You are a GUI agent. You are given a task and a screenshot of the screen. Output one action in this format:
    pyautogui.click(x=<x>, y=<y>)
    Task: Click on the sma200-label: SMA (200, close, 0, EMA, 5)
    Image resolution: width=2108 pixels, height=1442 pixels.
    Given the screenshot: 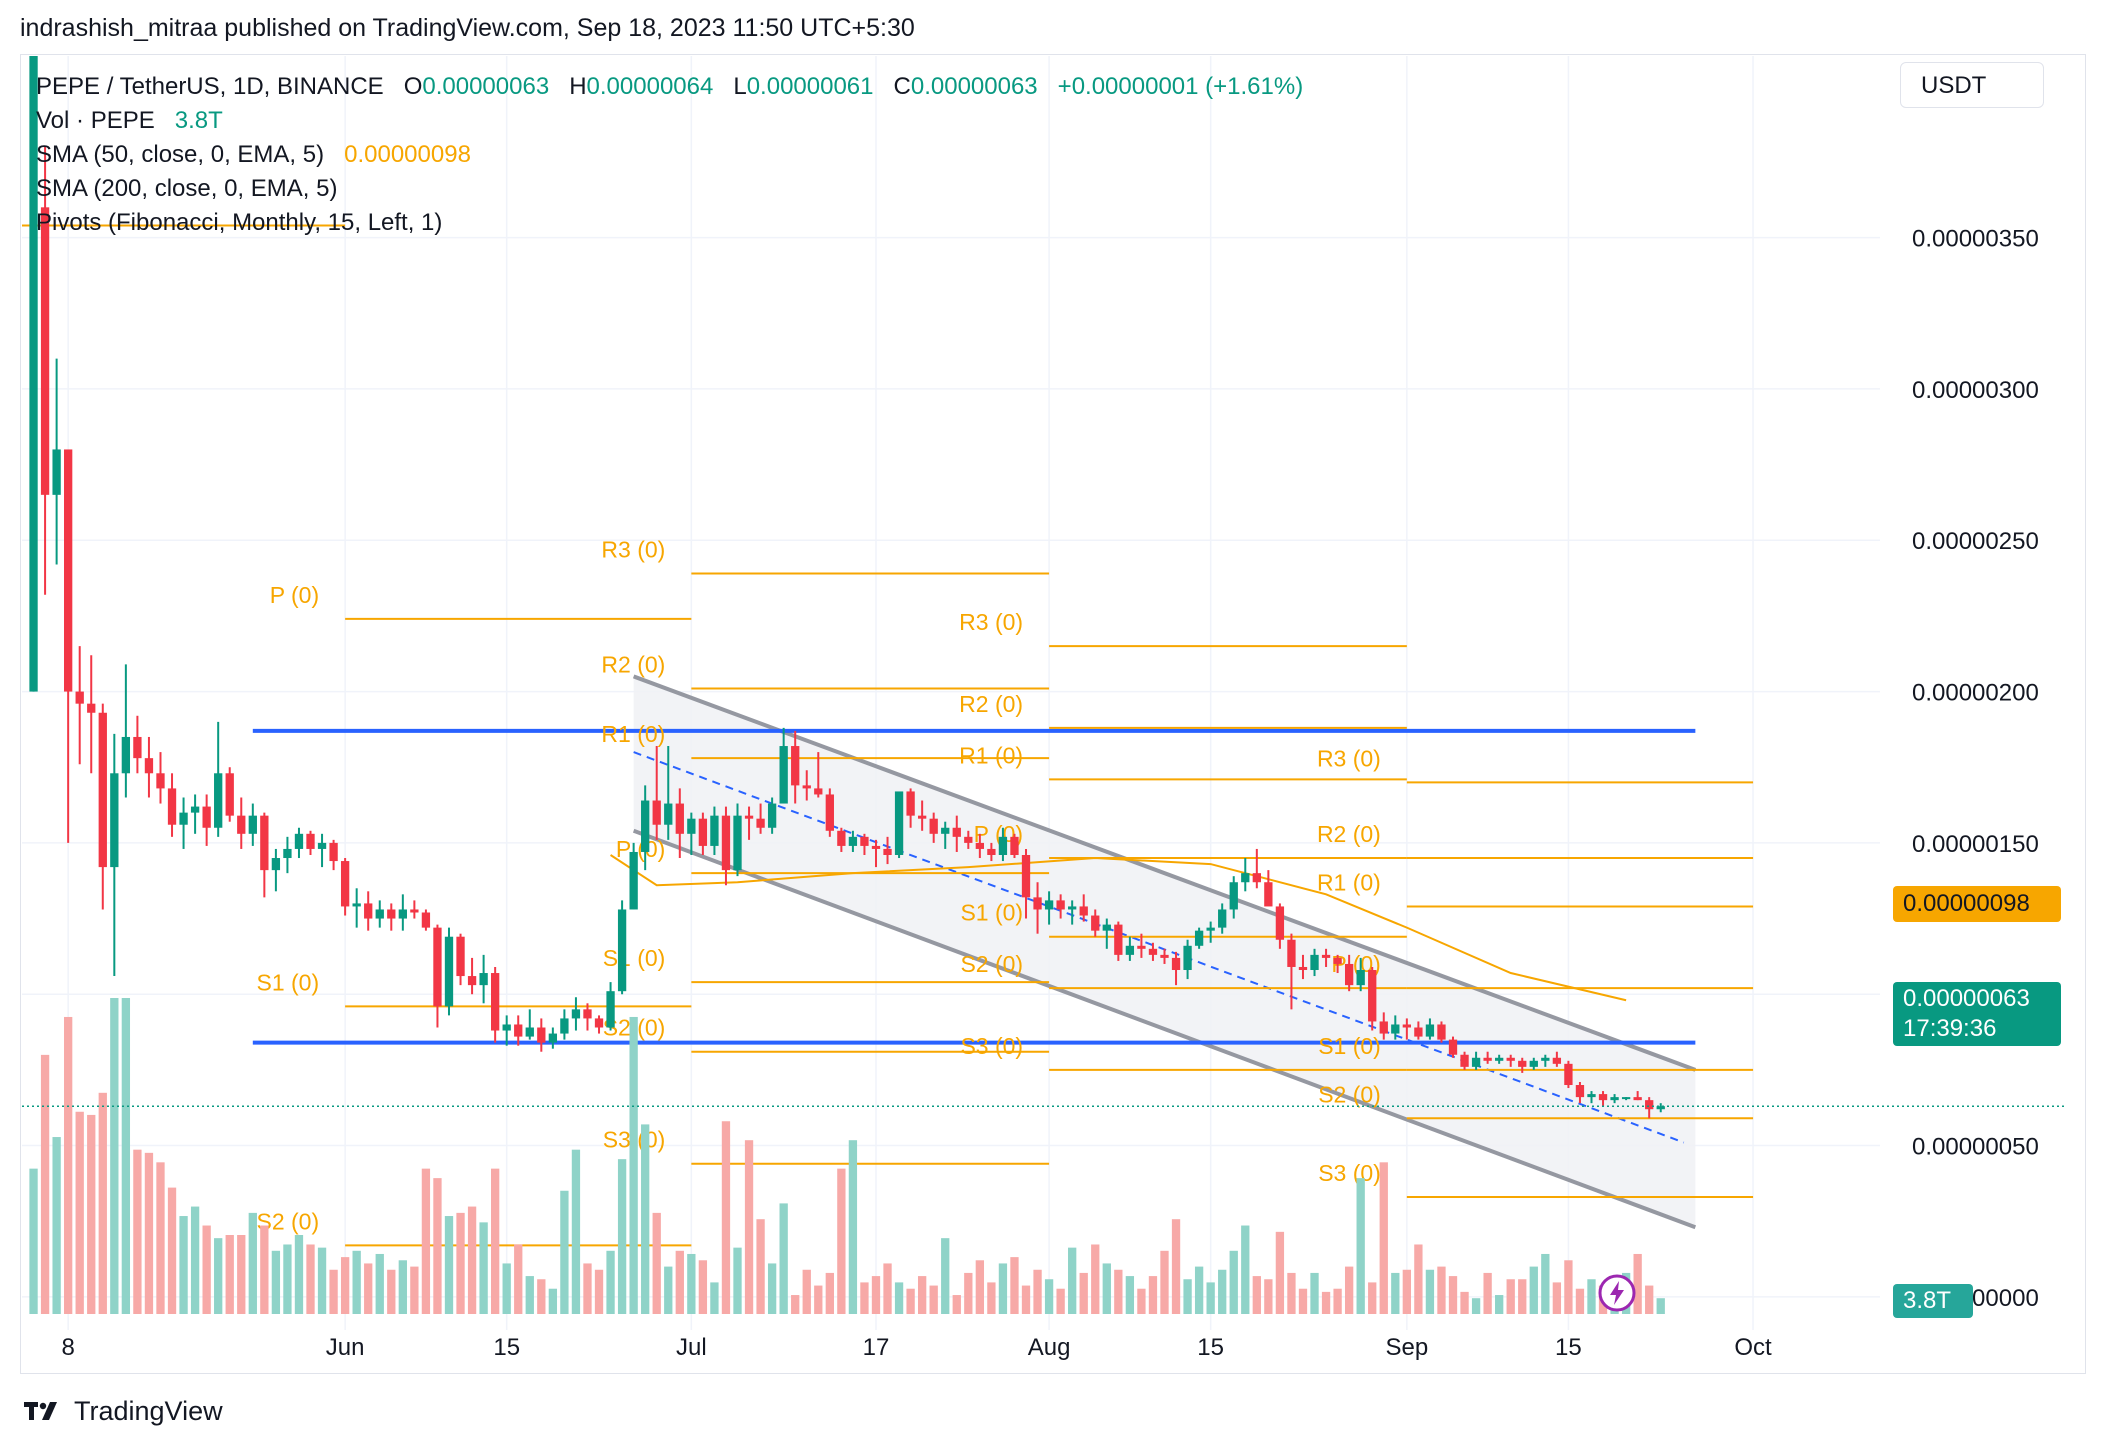 What is the action you would take?
    pyautogui.click(x=187, y=188)
    